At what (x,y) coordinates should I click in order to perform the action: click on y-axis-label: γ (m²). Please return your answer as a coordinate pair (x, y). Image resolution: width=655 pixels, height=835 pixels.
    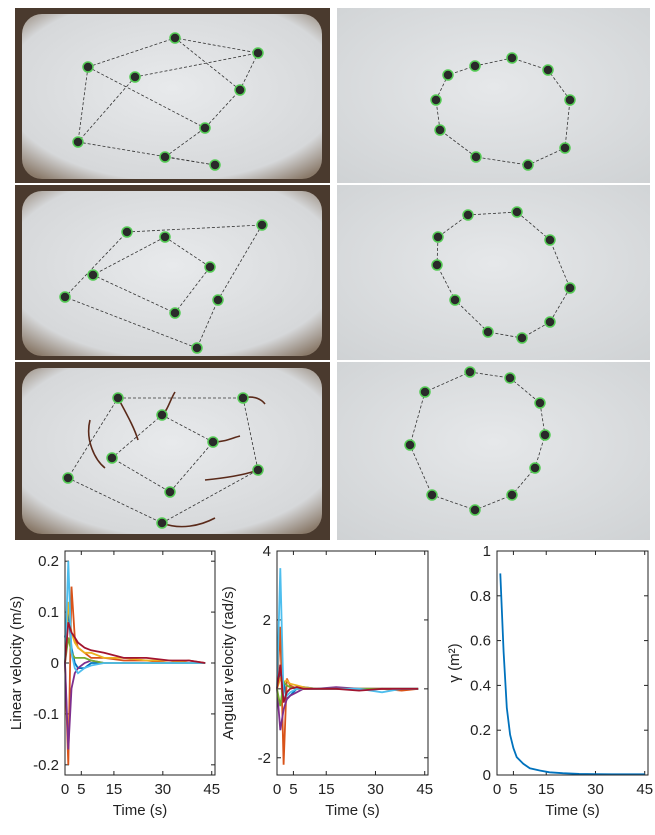
    Looking at the image, I should click on (454, 662).